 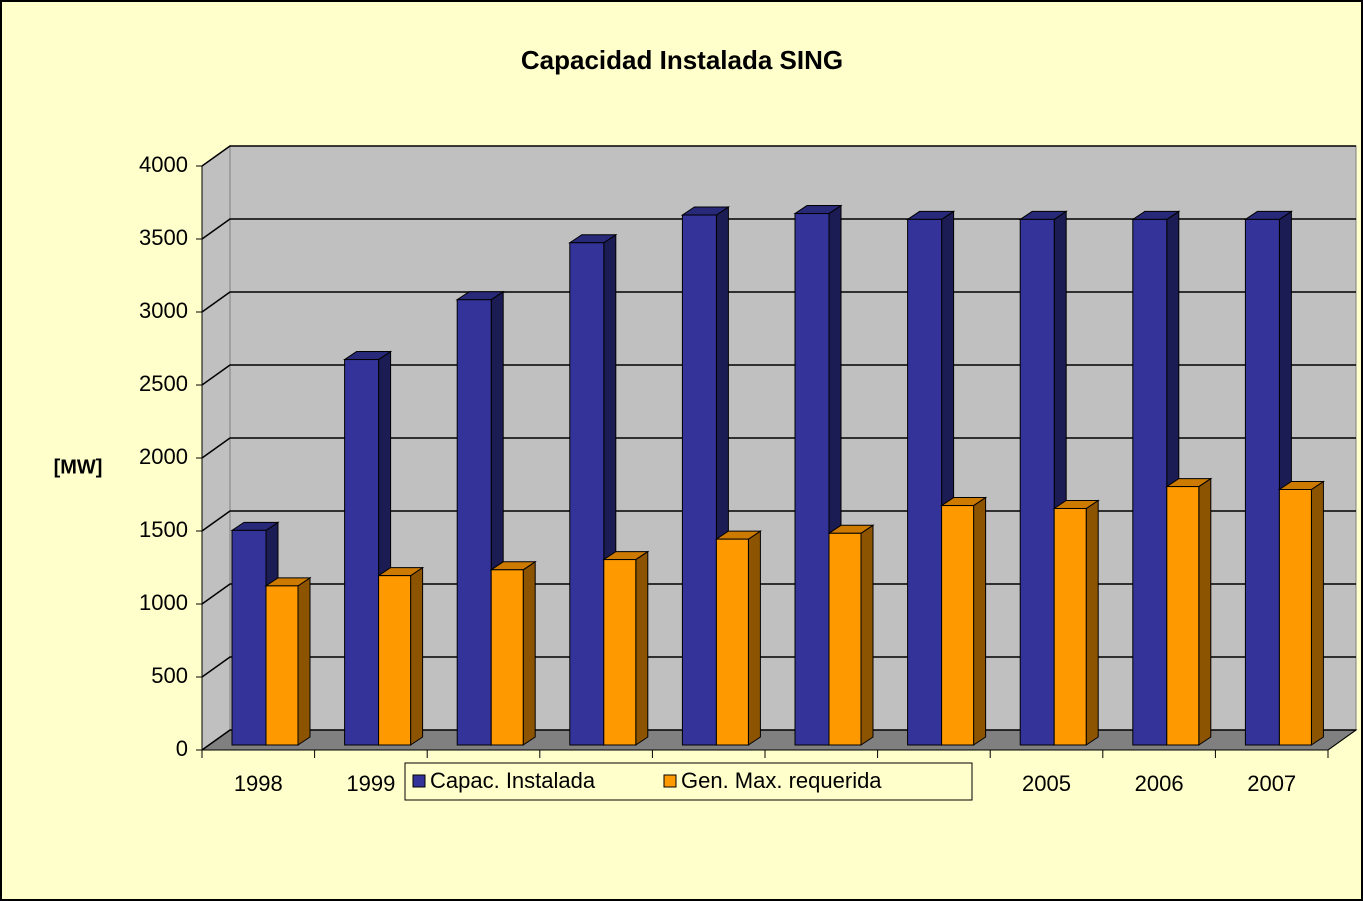 I want to click on legend-label: Capac. Instalada, so click(x=513, y=780).